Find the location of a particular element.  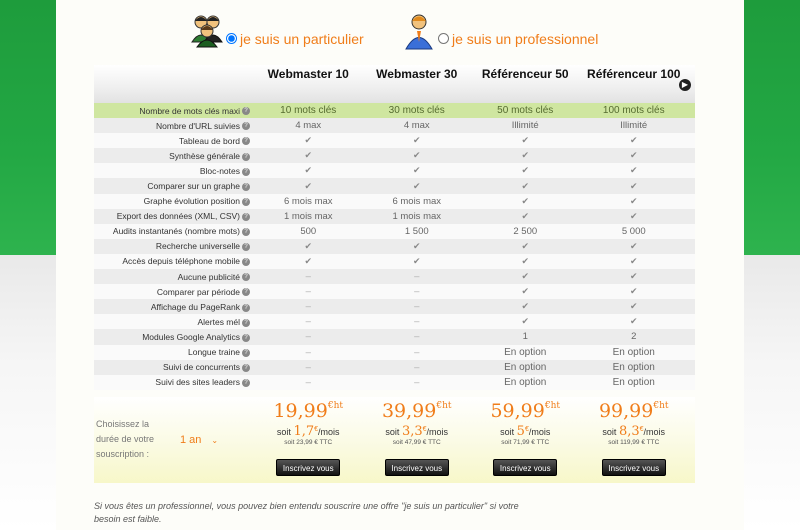

table-row: Bloc-notes? ✔ ✔ ✔ ✔ is located at coordinates (394, 171).